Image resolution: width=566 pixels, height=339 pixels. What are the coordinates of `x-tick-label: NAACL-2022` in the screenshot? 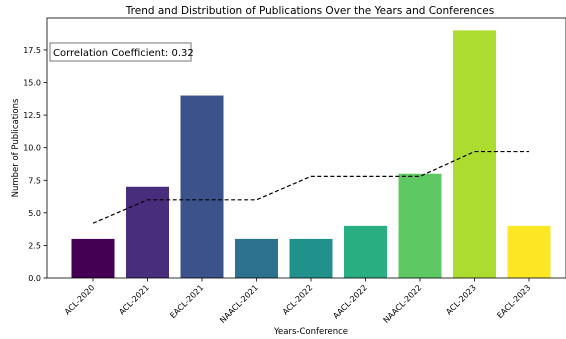 It's located at (403, 304).